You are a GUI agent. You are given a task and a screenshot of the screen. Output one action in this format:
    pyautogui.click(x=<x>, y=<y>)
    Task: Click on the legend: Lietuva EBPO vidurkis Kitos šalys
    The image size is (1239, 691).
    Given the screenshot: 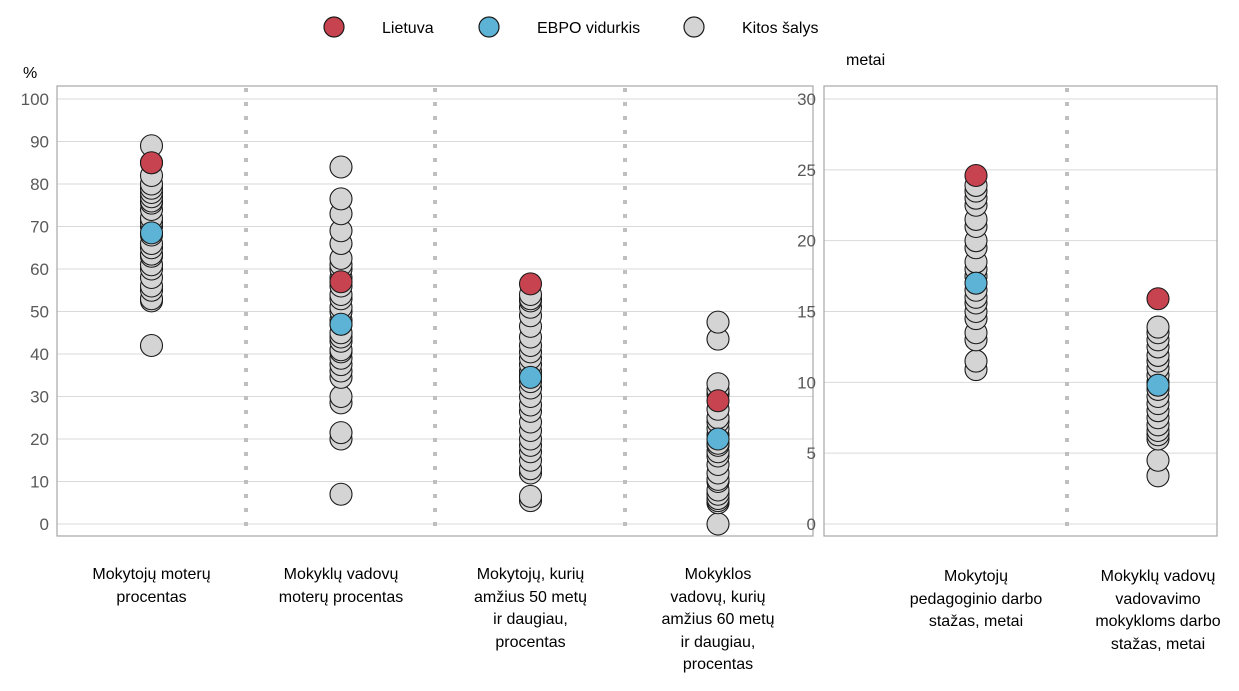 What is the action you would take?
    pyautogui.click(x=570, y=27)
    